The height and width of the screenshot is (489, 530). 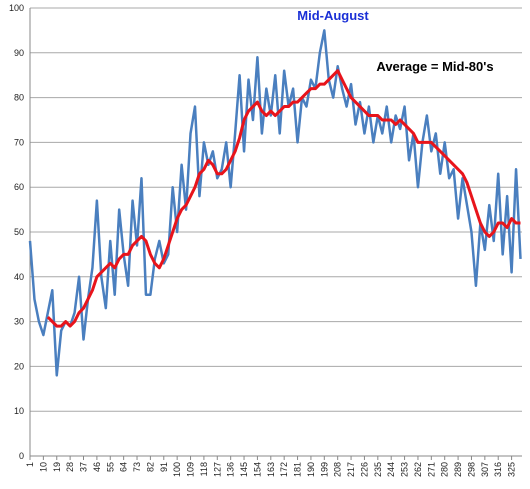 I want to click on x-tick-label: 280, so click(x=445, y=469).